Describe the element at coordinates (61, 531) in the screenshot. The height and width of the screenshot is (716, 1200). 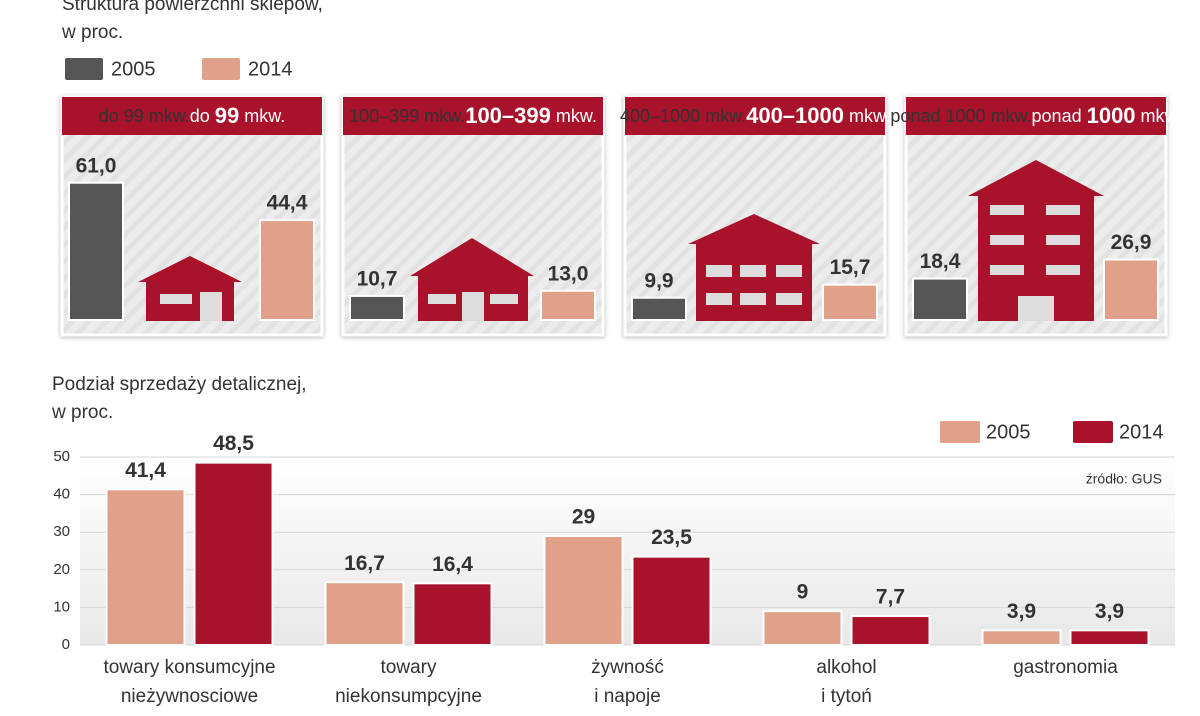
I see `y-tick-label: 30` at that location.